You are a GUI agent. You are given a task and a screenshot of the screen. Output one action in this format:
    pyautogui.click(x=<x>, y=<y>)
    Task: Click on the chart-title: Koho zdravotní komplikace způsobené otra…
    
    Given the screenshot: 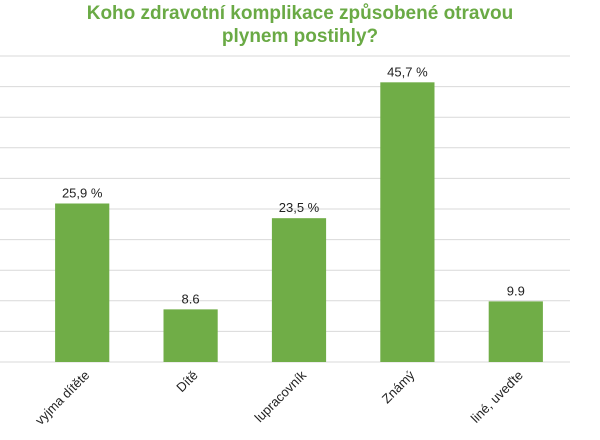 What is the action you would take?
    pyautogui.click(x=300, y=25)
    